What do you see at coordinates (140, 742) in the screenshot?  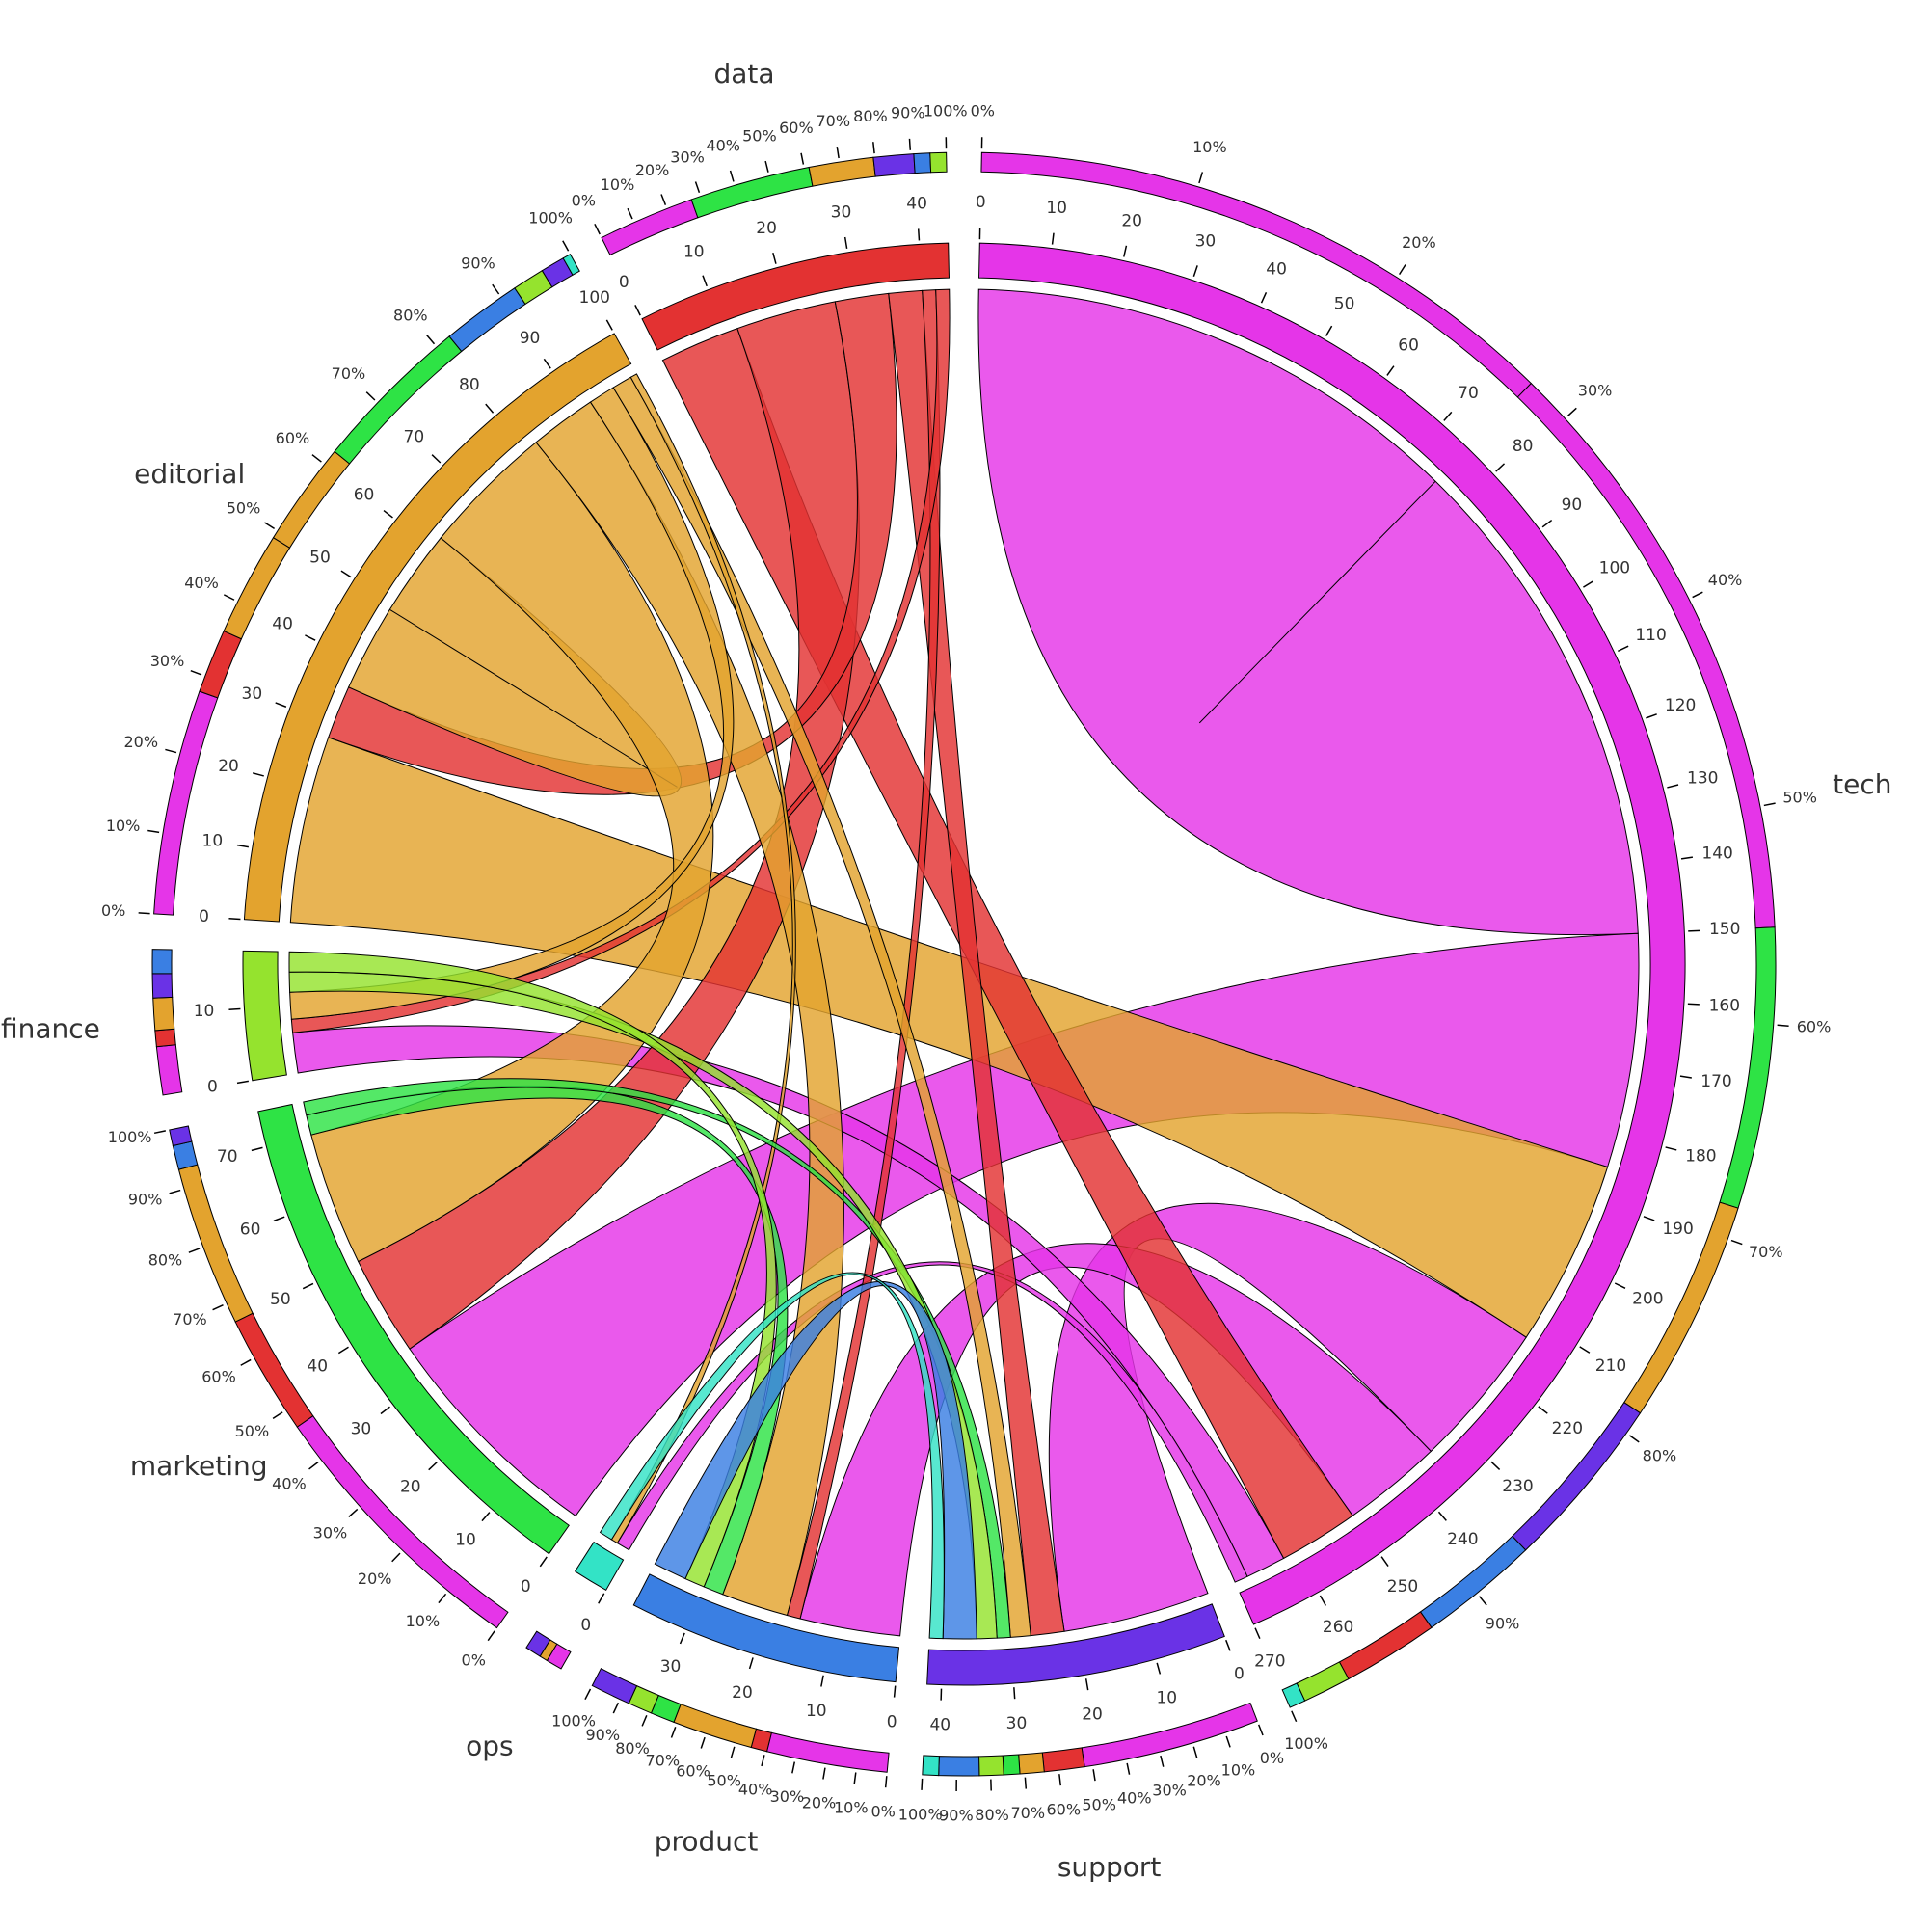 I see `percent-label: 20%` at bounding box center [140, 742].